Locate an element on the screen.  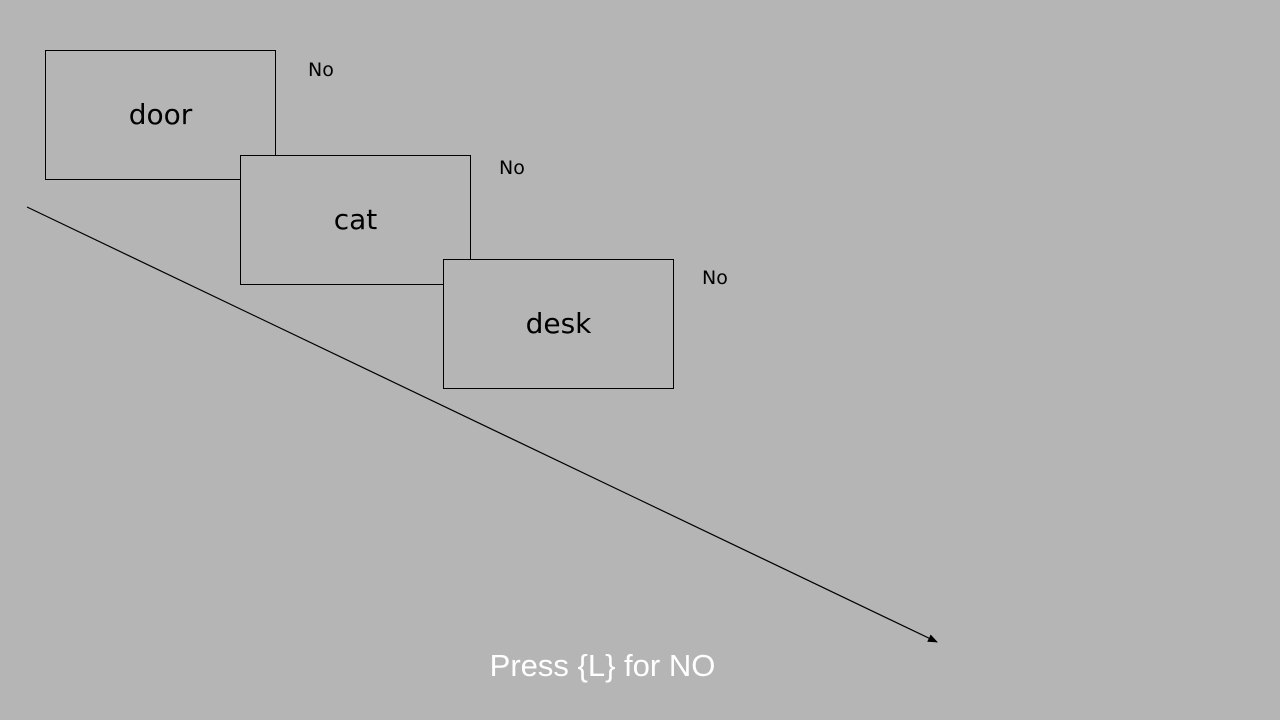
word-box-door: door is located at coordinates (160, 115).